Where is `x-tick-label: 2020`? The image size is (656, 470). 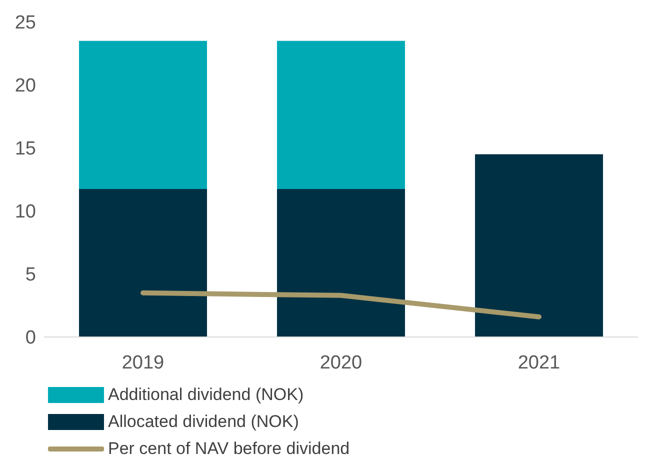 x-tick-label: 2020 is located at coordinates (341, 363).